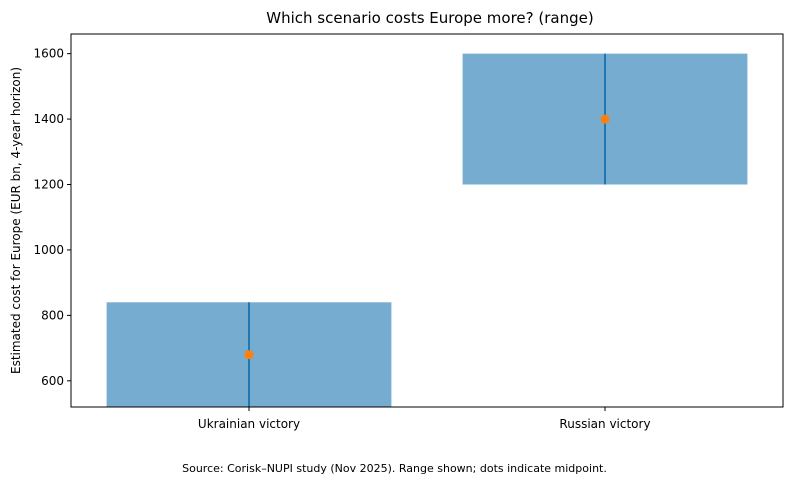  What do you see at coordinates (52, 315) in the screenshot?
I see `y-tick-label-1: 800` at bounding box center [52, 315].